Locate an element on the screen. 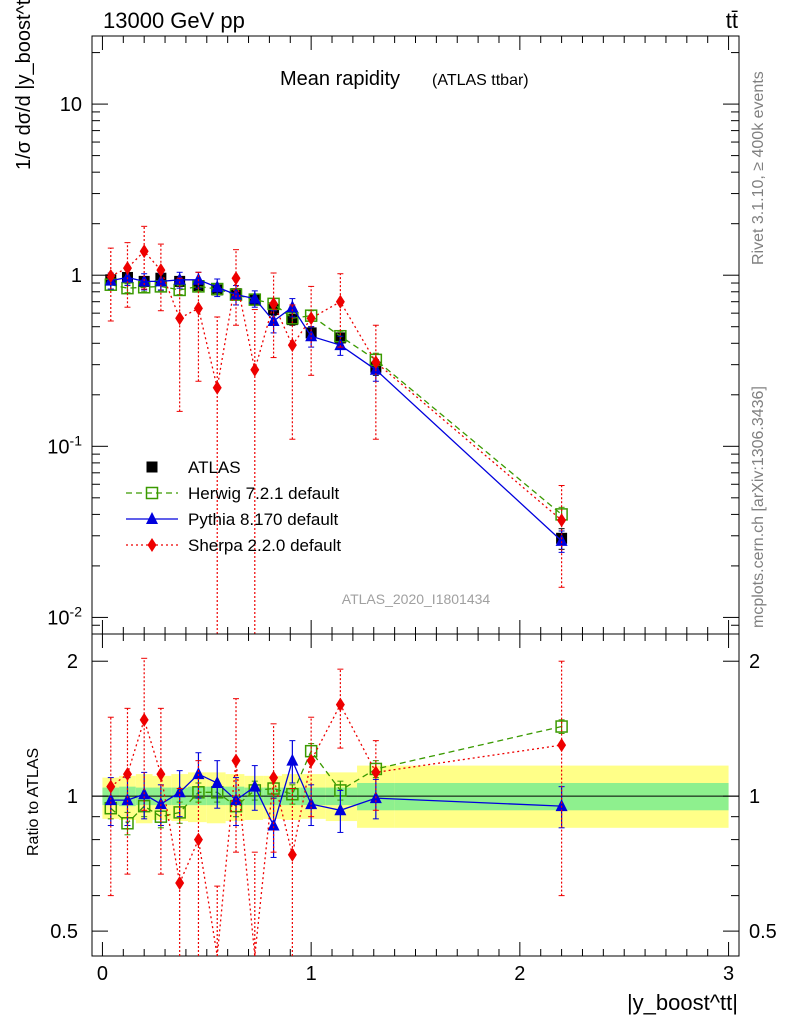  y-tick-label: 0.5 is located at coordinates (64, 932).